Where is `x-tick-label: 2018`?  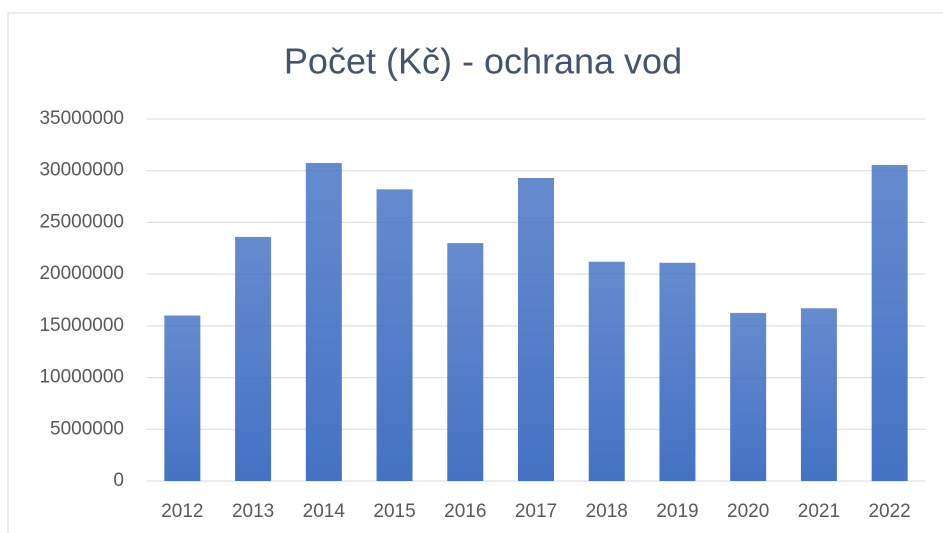
x-tick-label: 2018 is located at coordinates (607, 511).